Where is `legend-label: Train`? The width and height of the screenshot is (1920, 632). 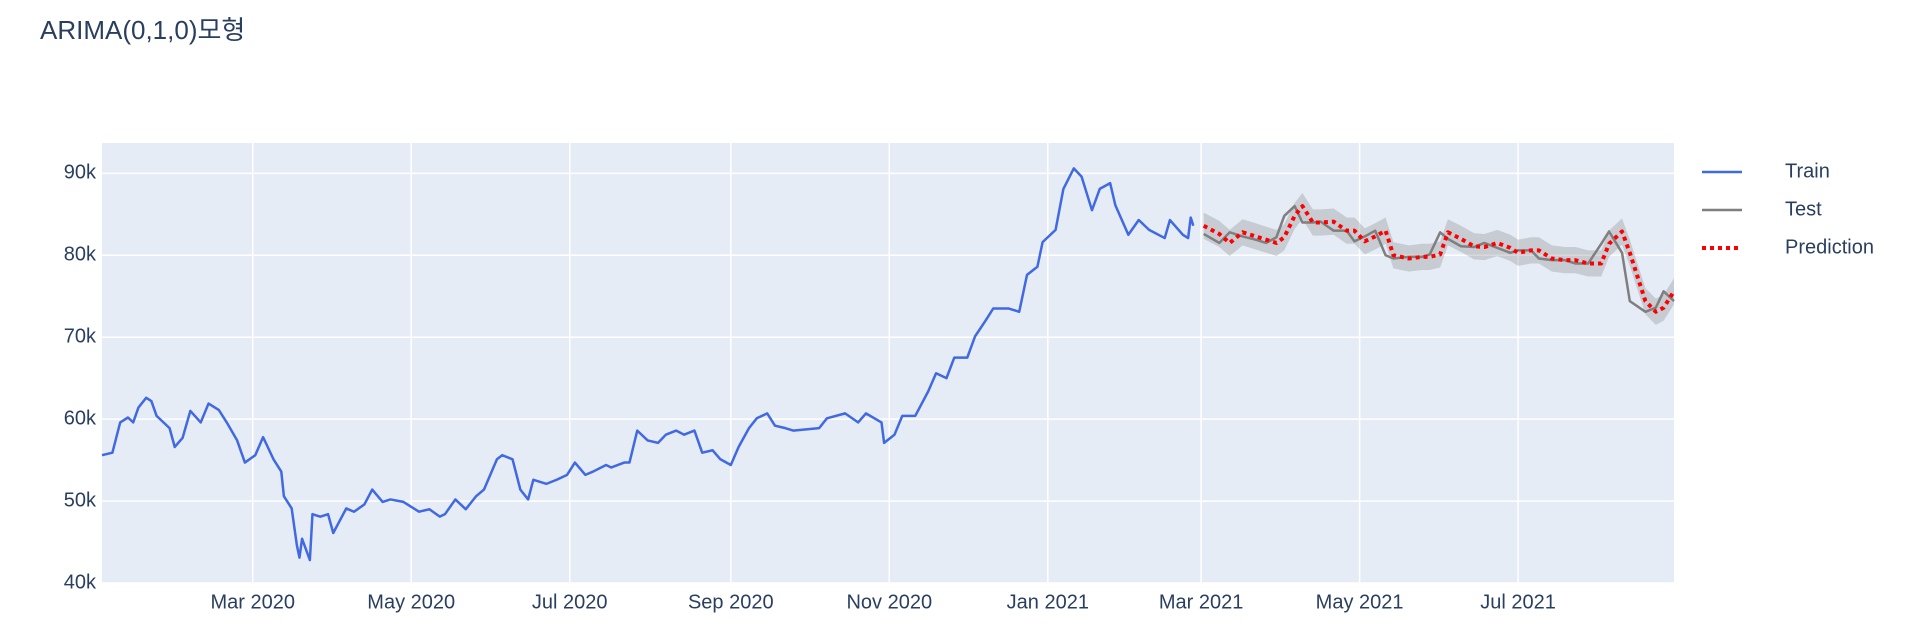
legend-label: Train is located at coordinates (1807, 171).